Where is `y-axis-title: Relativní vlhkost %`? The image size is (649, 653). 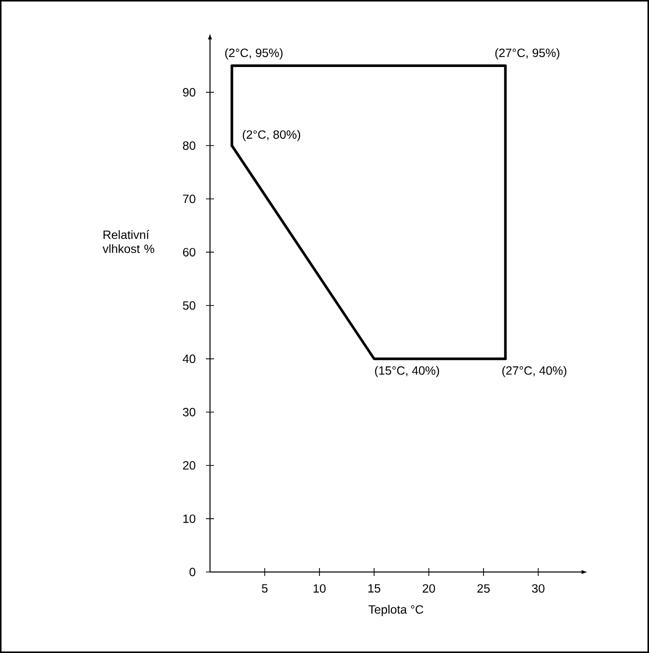 y-axis-title: Relativní vlhkost % is located at coordinates (128, 242).